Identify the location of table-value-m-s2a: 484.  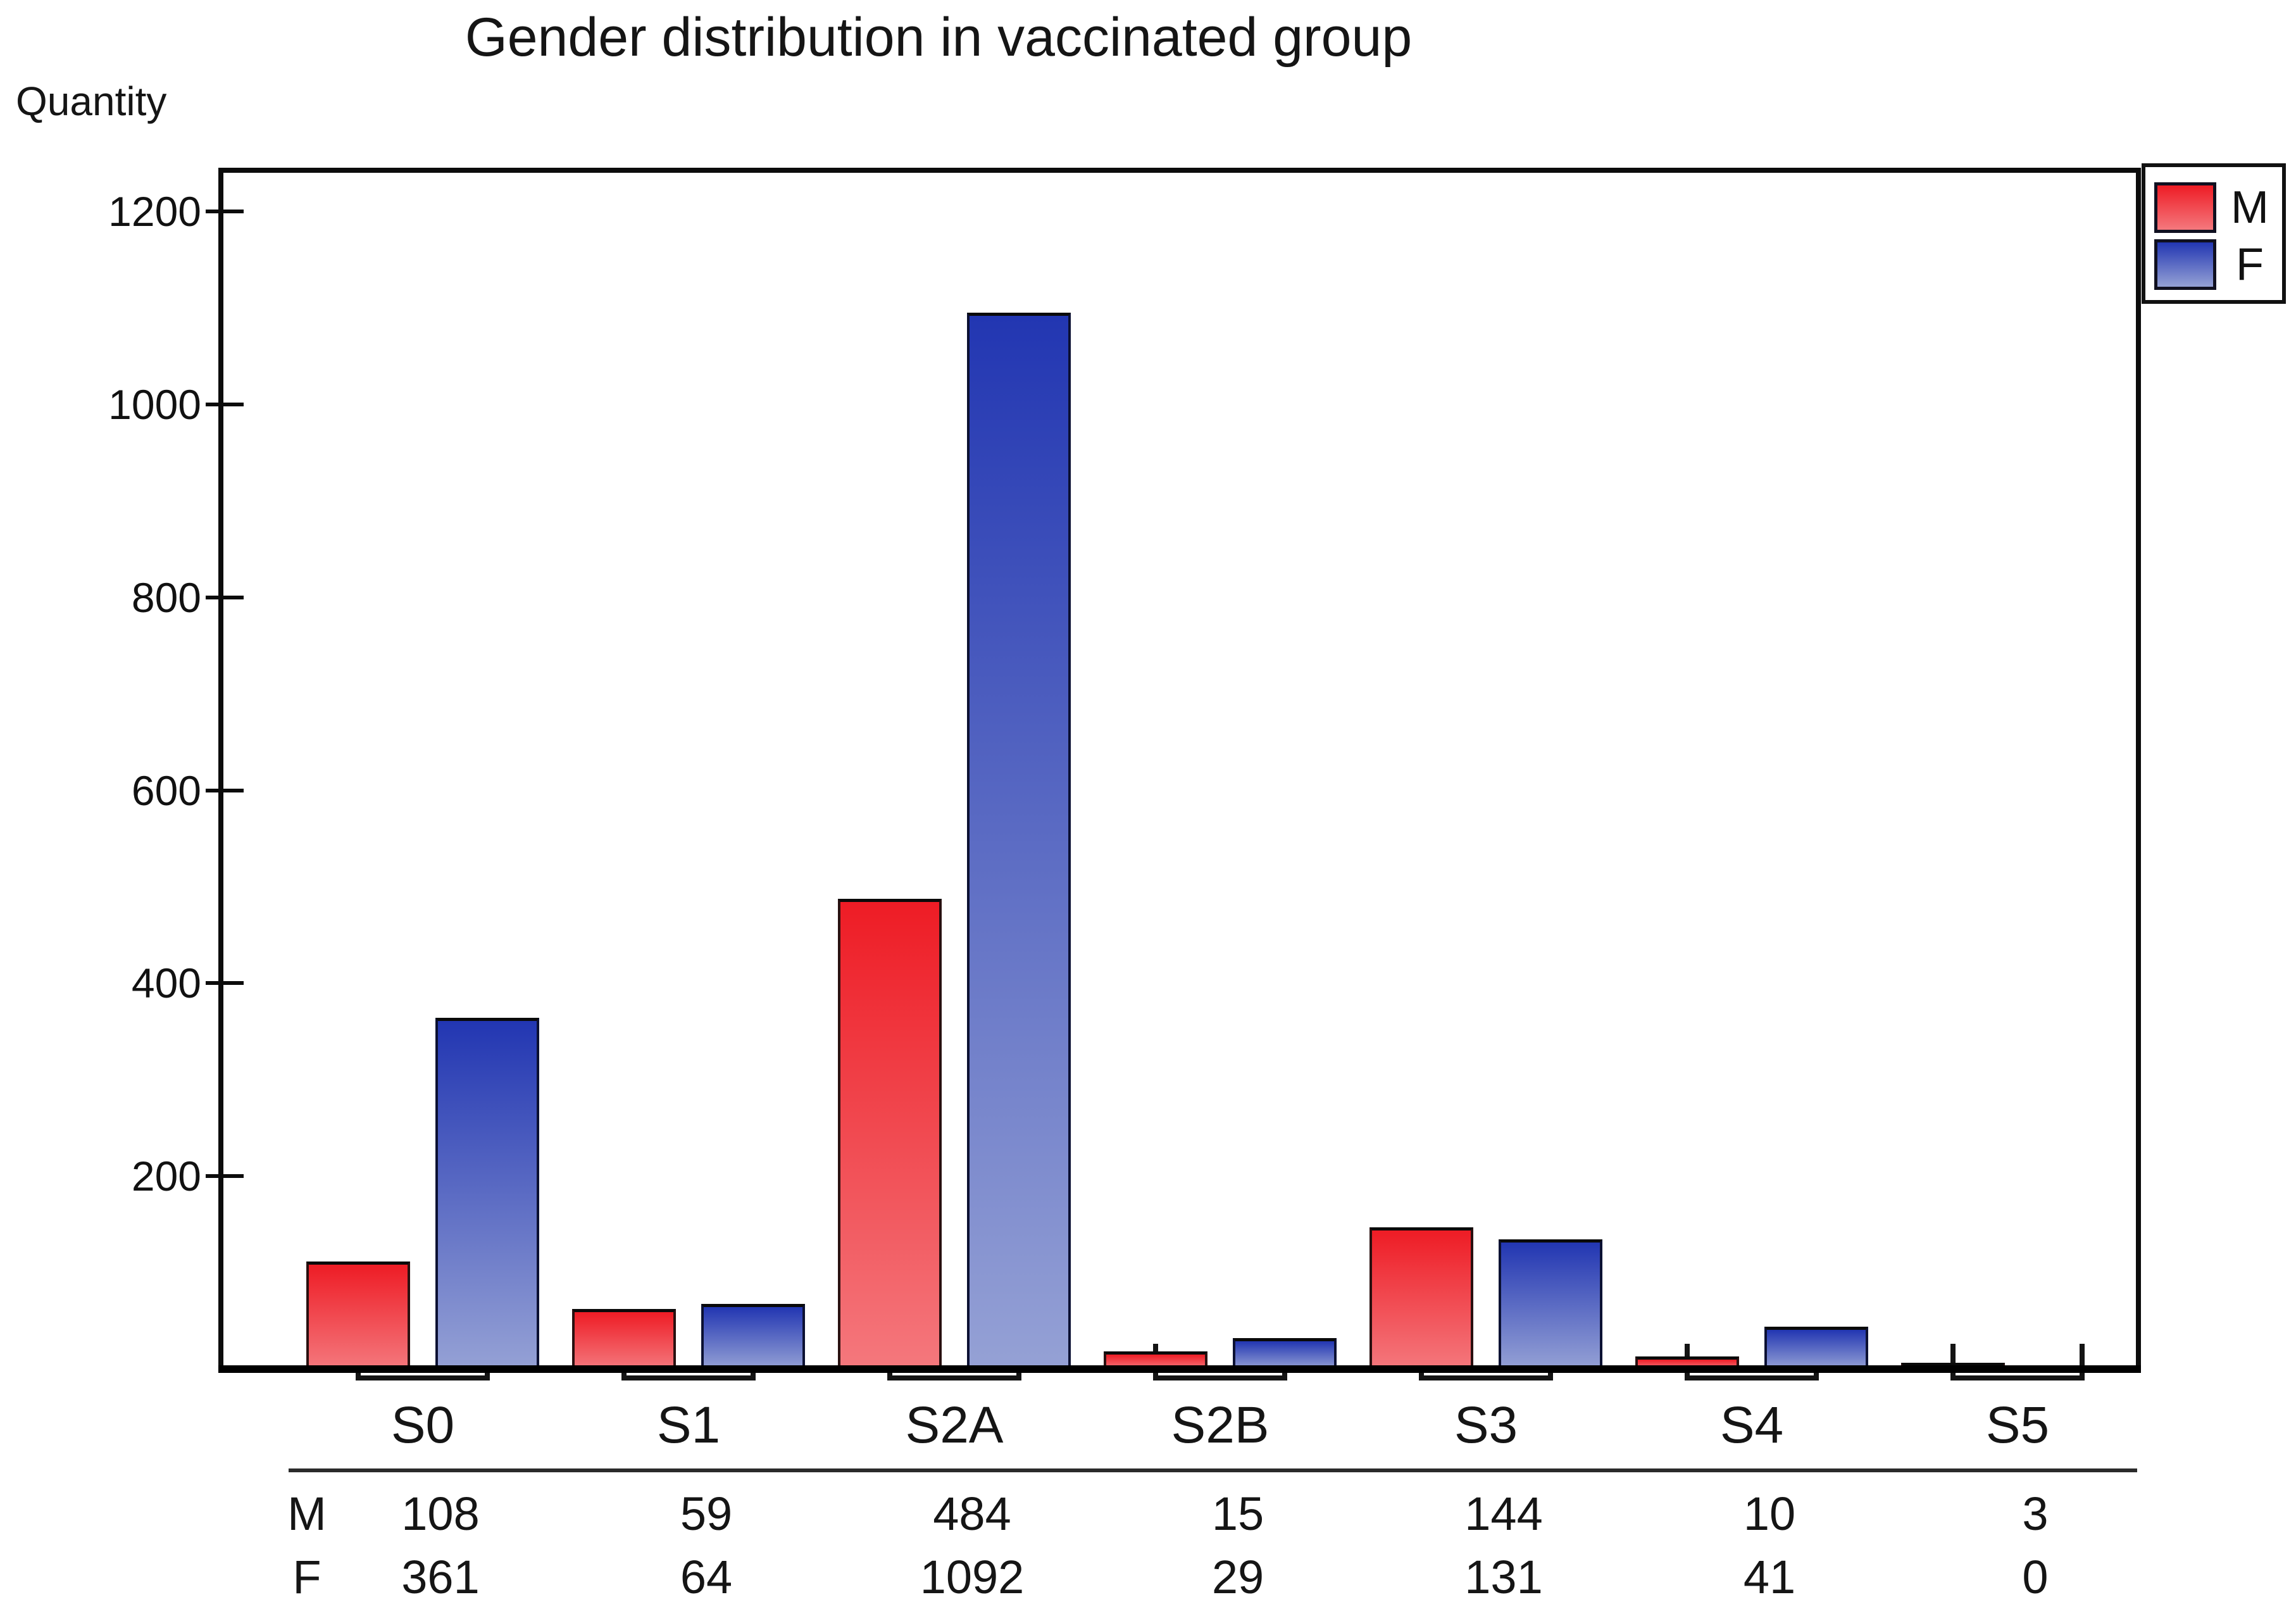
(972, 1513).